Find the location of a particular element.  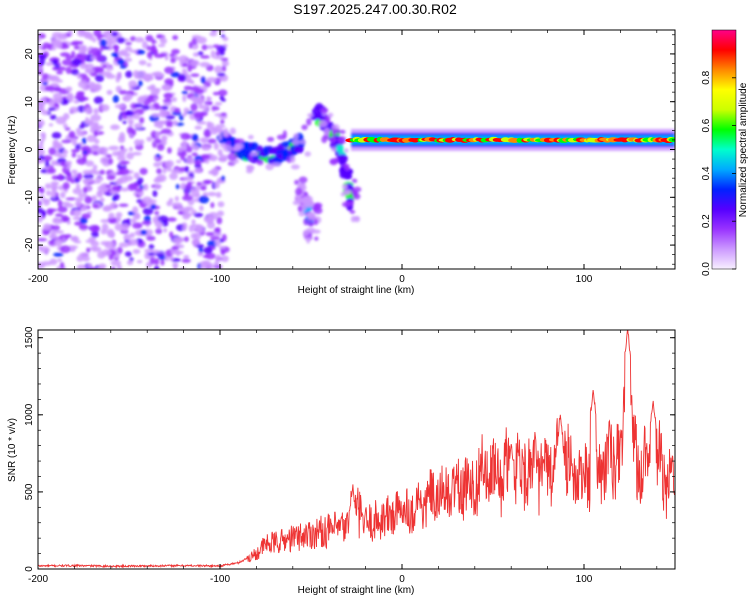

spectrogram-ytick-label: 0 is located at coordinates (29, 149).